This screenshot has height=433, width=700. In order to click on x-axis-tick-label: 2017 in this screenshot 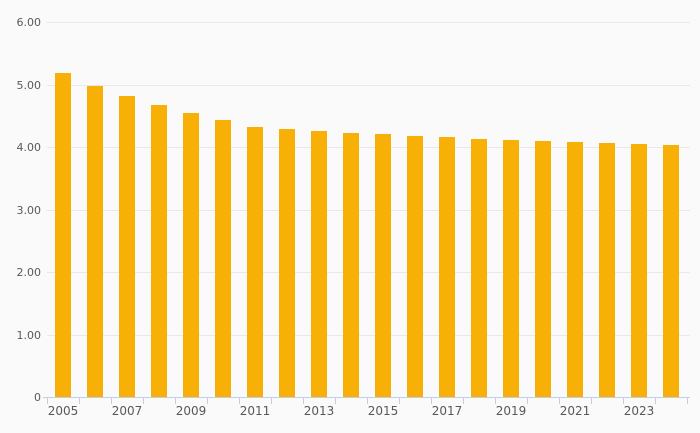, I will do `click(447, 411)`.